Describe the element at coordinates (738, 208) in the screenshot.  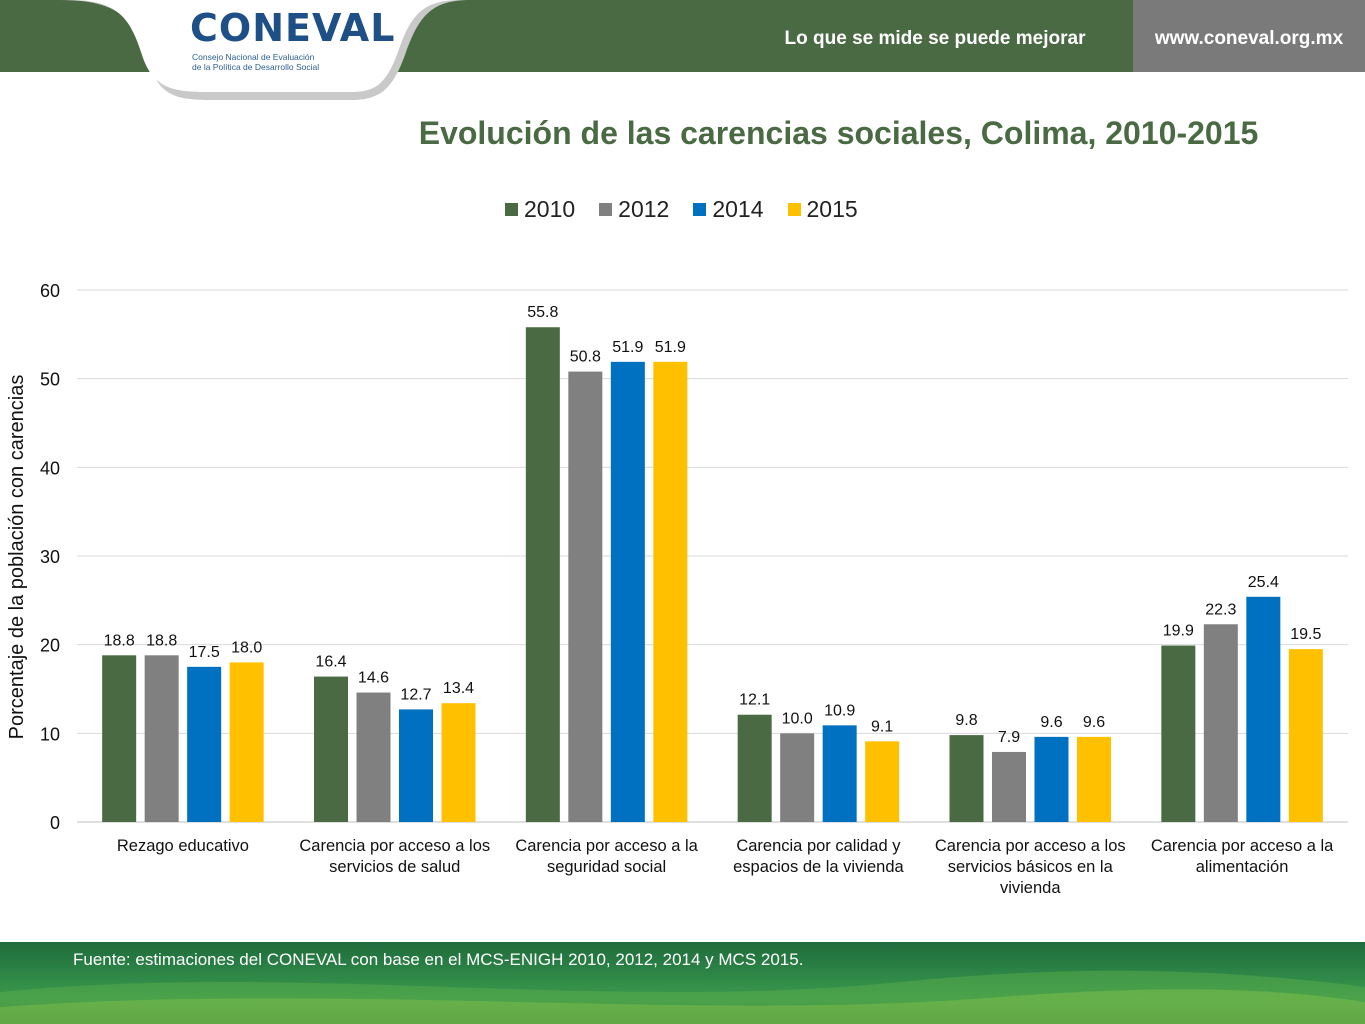
I see `legend-label-2014: 2014` at that location.